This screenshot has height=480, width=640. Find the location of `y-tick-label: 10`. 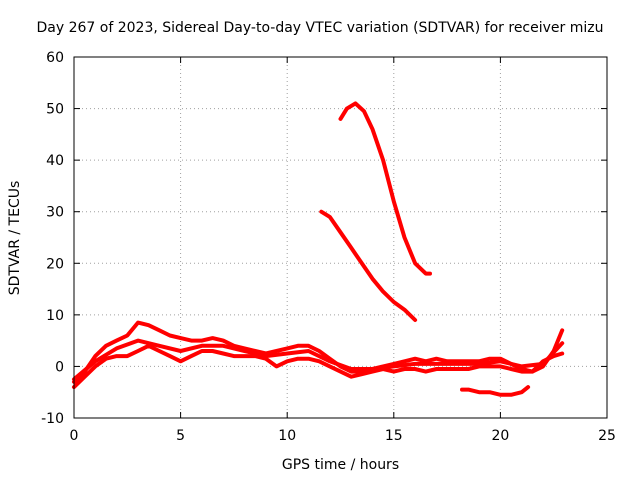

y-tick-label: 10 is located at coordinates (55, 316).